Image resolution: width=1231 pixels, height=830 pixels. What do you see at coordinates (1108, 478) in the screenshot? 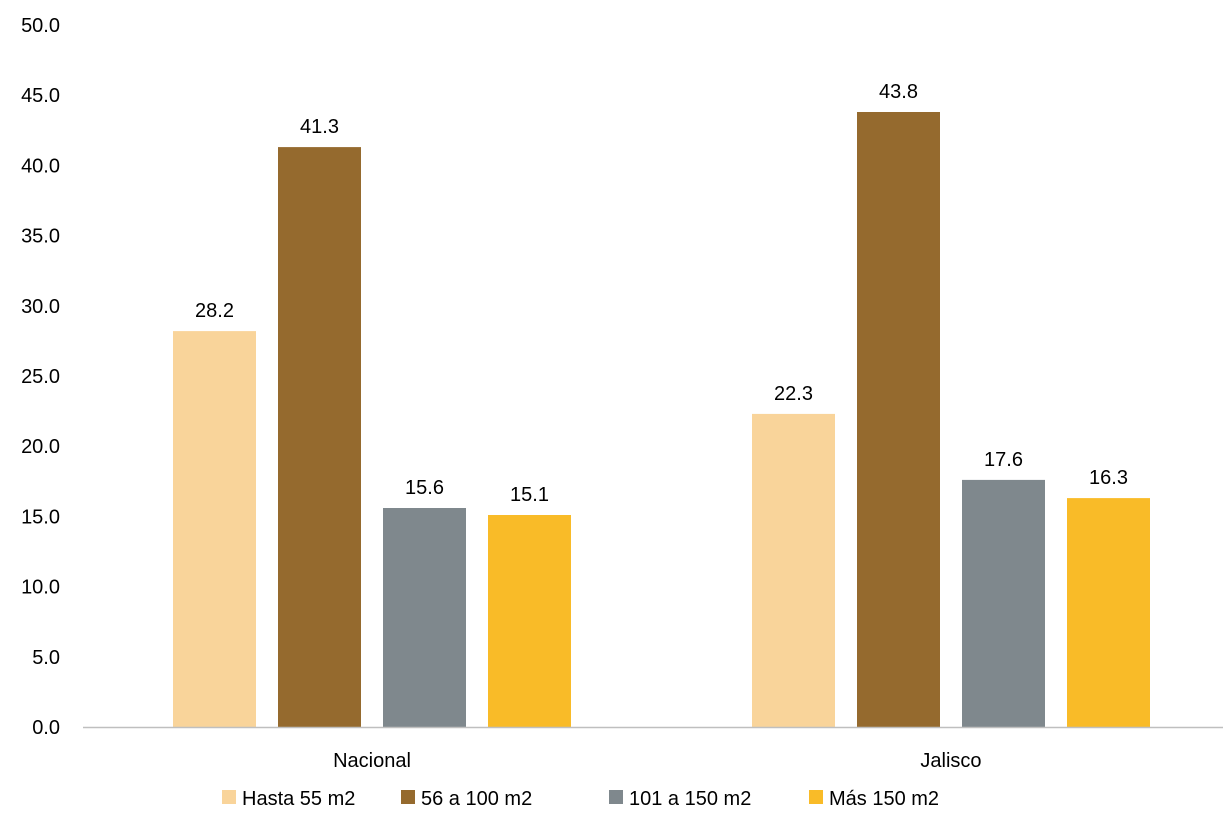
I see `data-label: 16.3` at bounding box center [1108, 478].